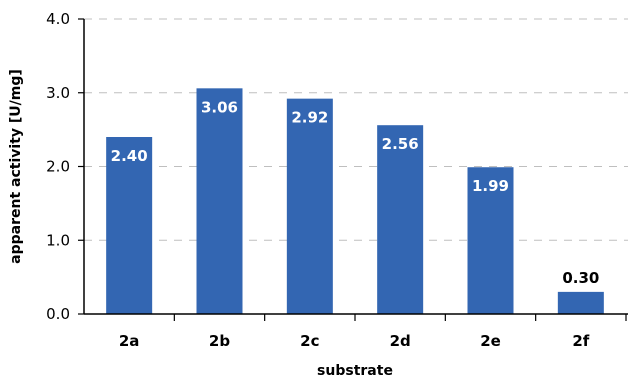  Describe the element at coordinates (58, 167) in the screenshot. I see `y-tick-label: 2.0` at that location.